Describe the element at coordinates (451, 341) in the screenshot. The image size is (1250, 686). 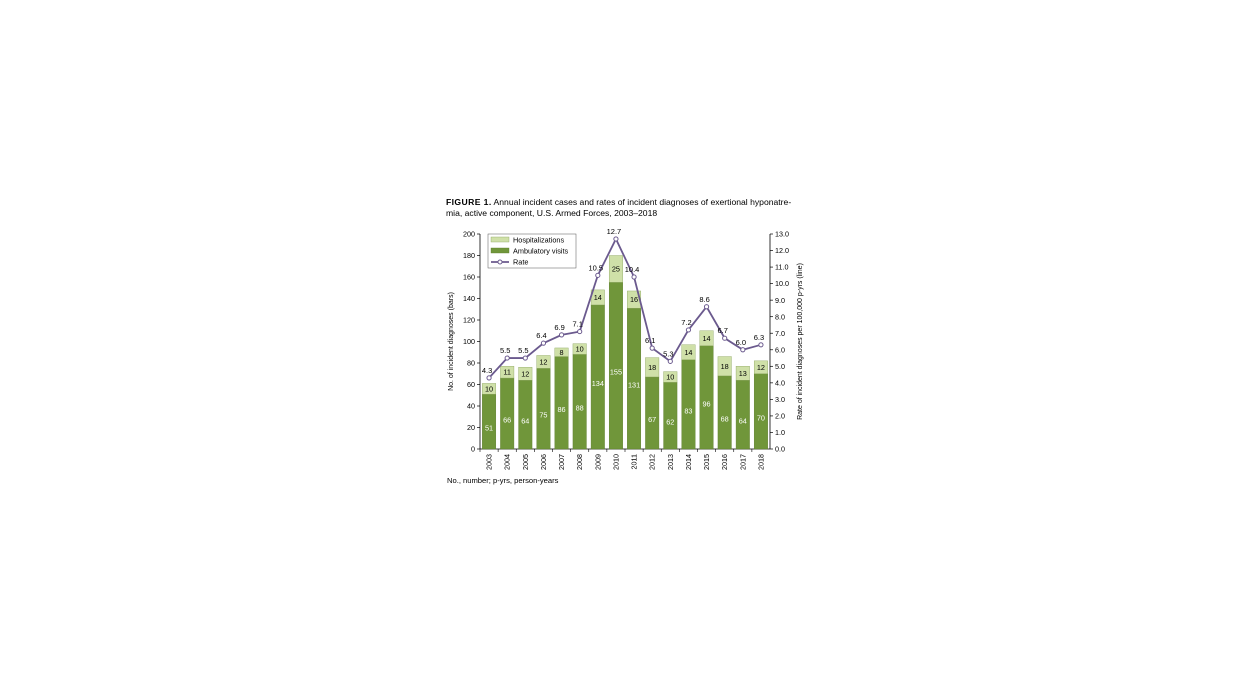
I see `y-axis-title: No. of incident diagnoses (bars)` at that location.